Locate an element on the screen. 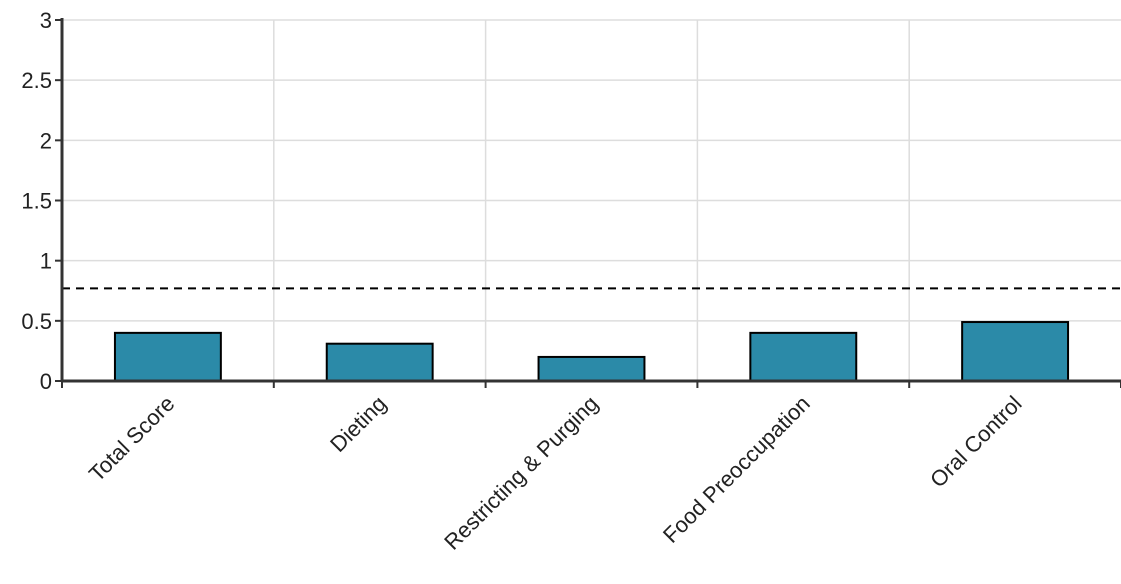 The width and height of the screenshot is (1121, 584). y-tick-label-1: 0.5 is located at coordinates (36, 321).